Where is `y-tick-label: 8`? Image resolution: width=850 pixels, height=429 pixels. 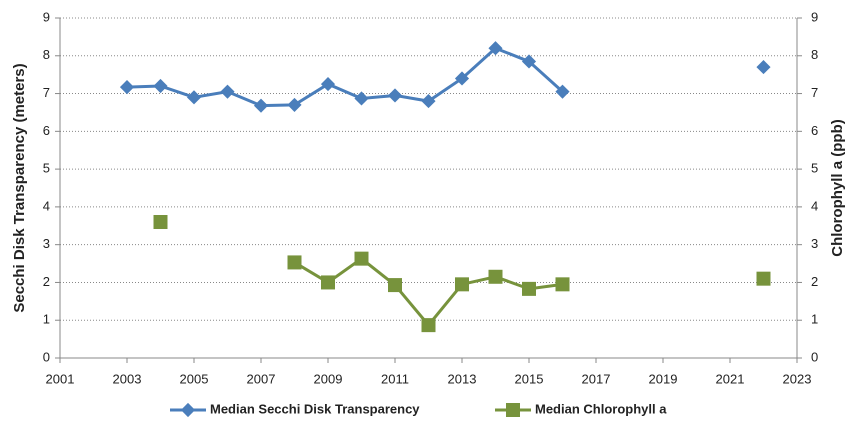
y-tick-label: 8 is located at coordinates (46, 54).